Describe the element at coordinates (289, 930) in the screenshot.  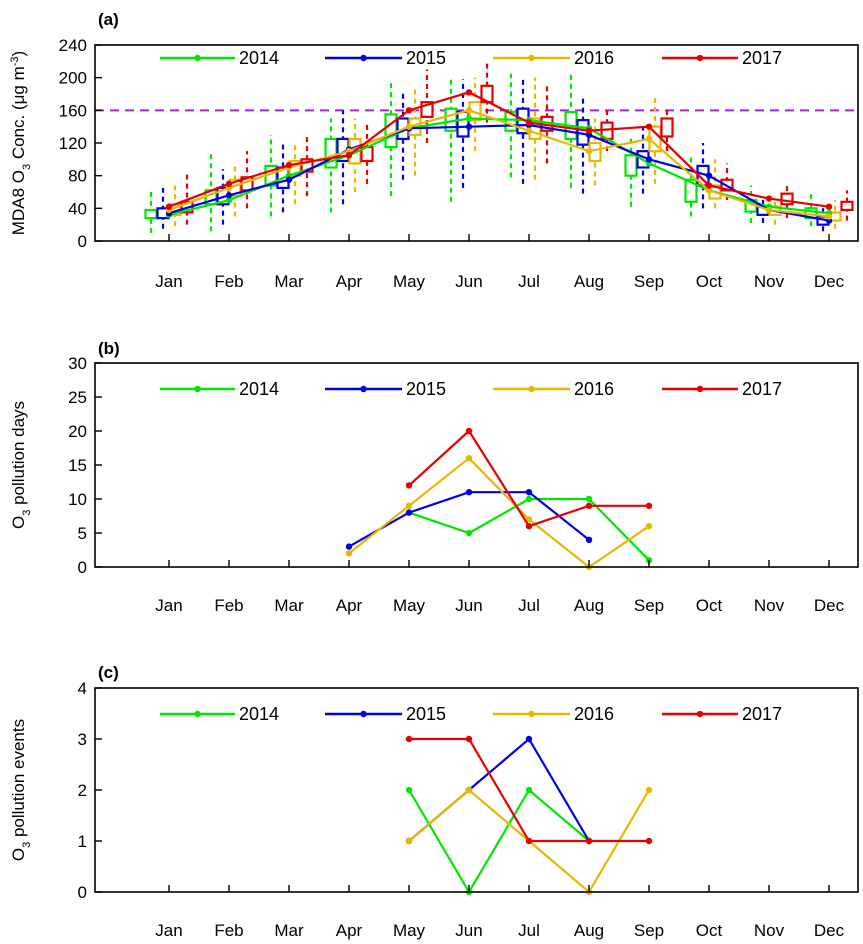
I see `x-tick-label: Mar` at that location.